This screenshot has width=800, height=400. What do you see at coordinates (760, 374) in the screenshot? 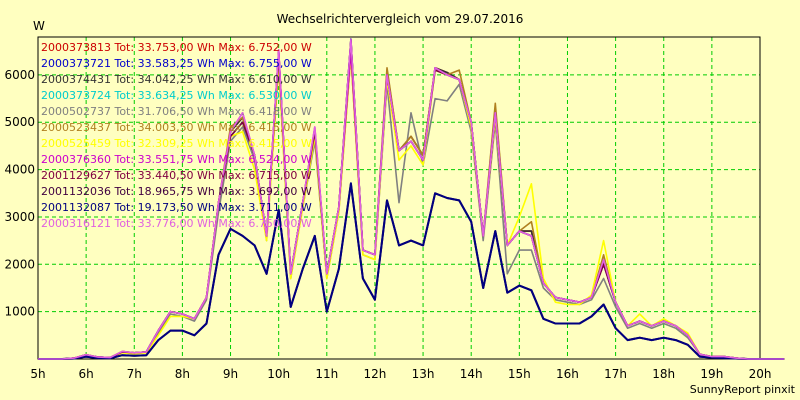
I see `x-tick-label: 20h` at bounding box center [760, 374].